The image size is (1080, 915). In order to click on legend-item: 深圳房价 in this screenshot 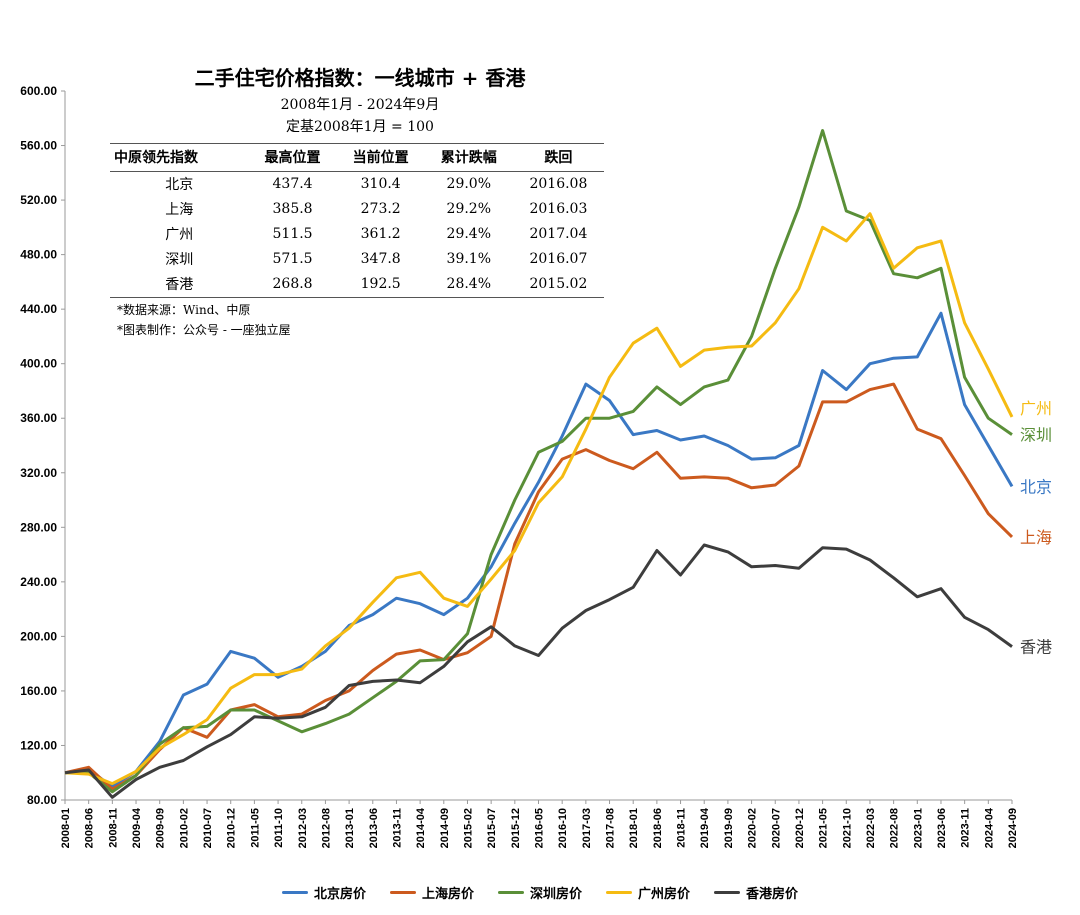, I will do `click(539, 892)`.